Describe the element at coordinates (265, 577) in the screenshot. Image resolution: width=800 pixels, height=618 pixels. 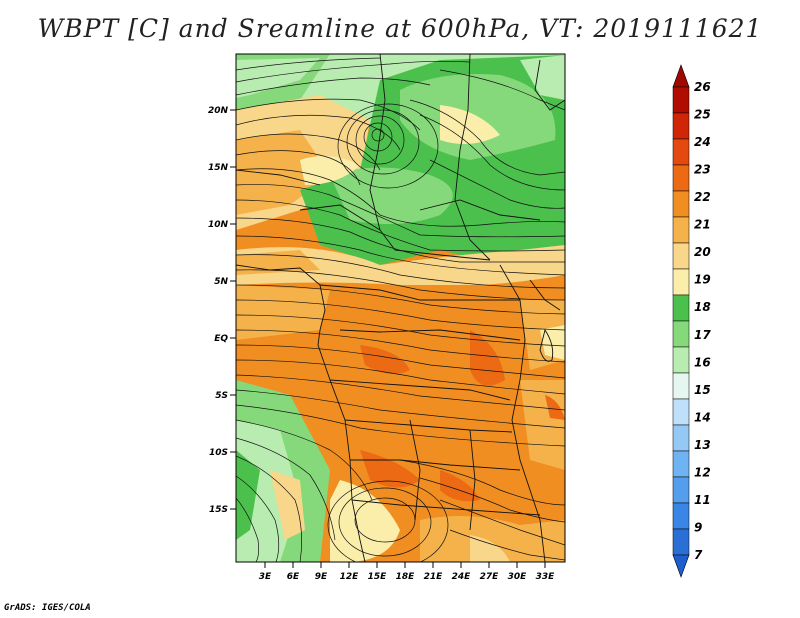
I see `lon-label: 3E` at that location.